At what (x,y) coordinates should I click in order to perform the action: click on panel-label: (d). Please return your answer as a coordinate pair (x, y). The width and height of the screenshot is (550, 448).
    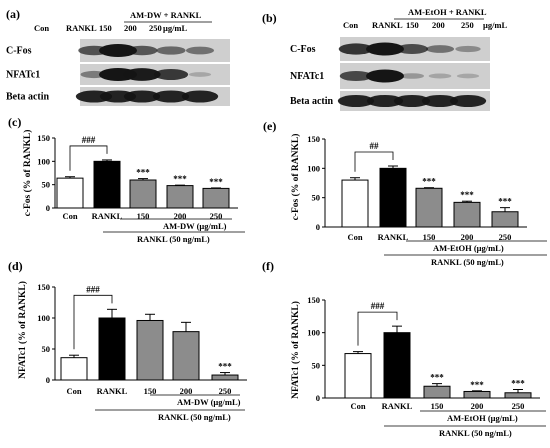
    Looking at the image, I should click on (15, 266).